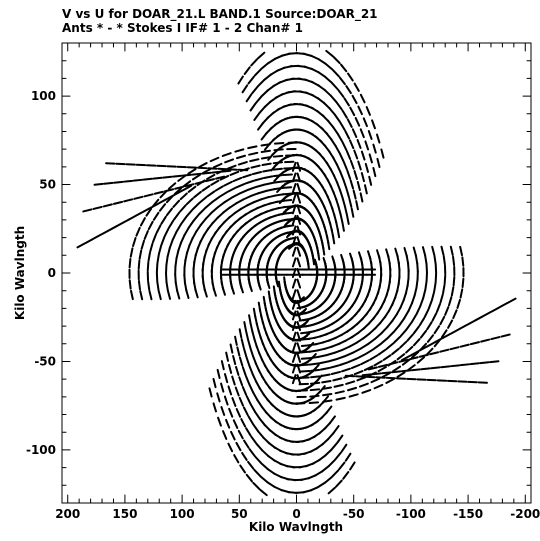 The height and width of the screenshot is (541, 540). Describe the element at coordinates (124, 514) in the screenshot. I see `x-tick-label: 150` at that location.